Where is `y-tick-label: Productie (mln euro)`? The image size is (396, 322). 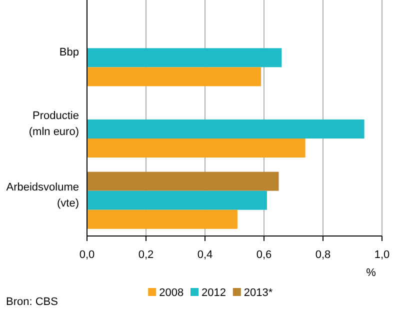
y-tick-label: Productie (mln euro) is located at coordinates (53, 124).